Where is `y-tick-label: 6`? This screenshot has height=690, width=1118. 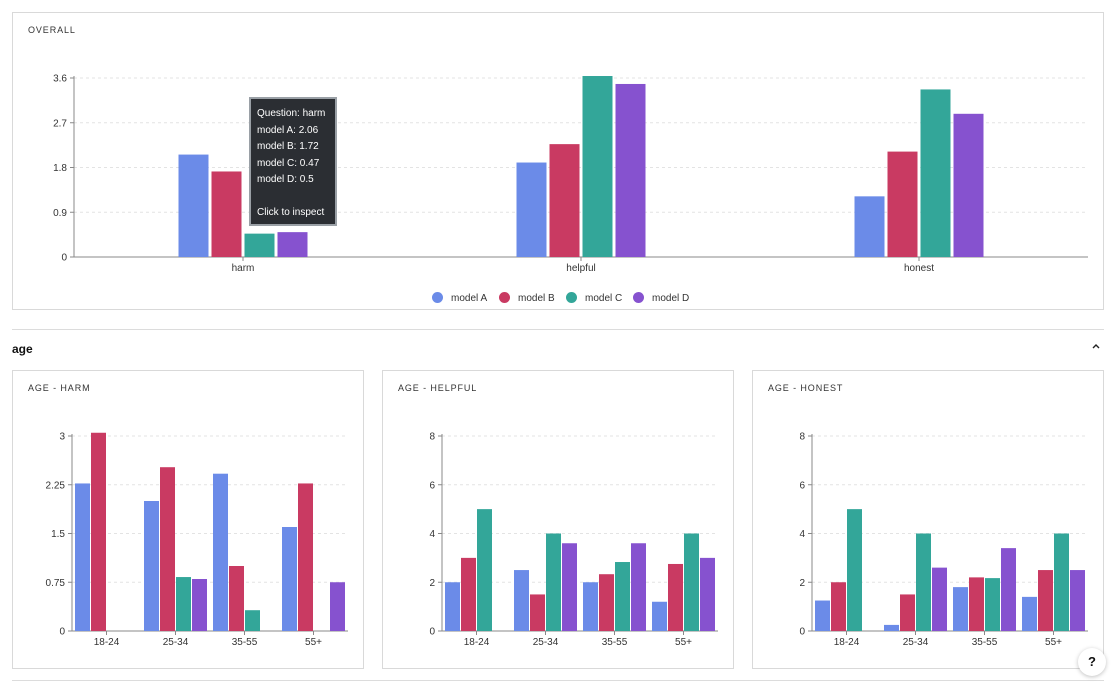
y-tick-label: 6 is located at coordinates (802, 485).